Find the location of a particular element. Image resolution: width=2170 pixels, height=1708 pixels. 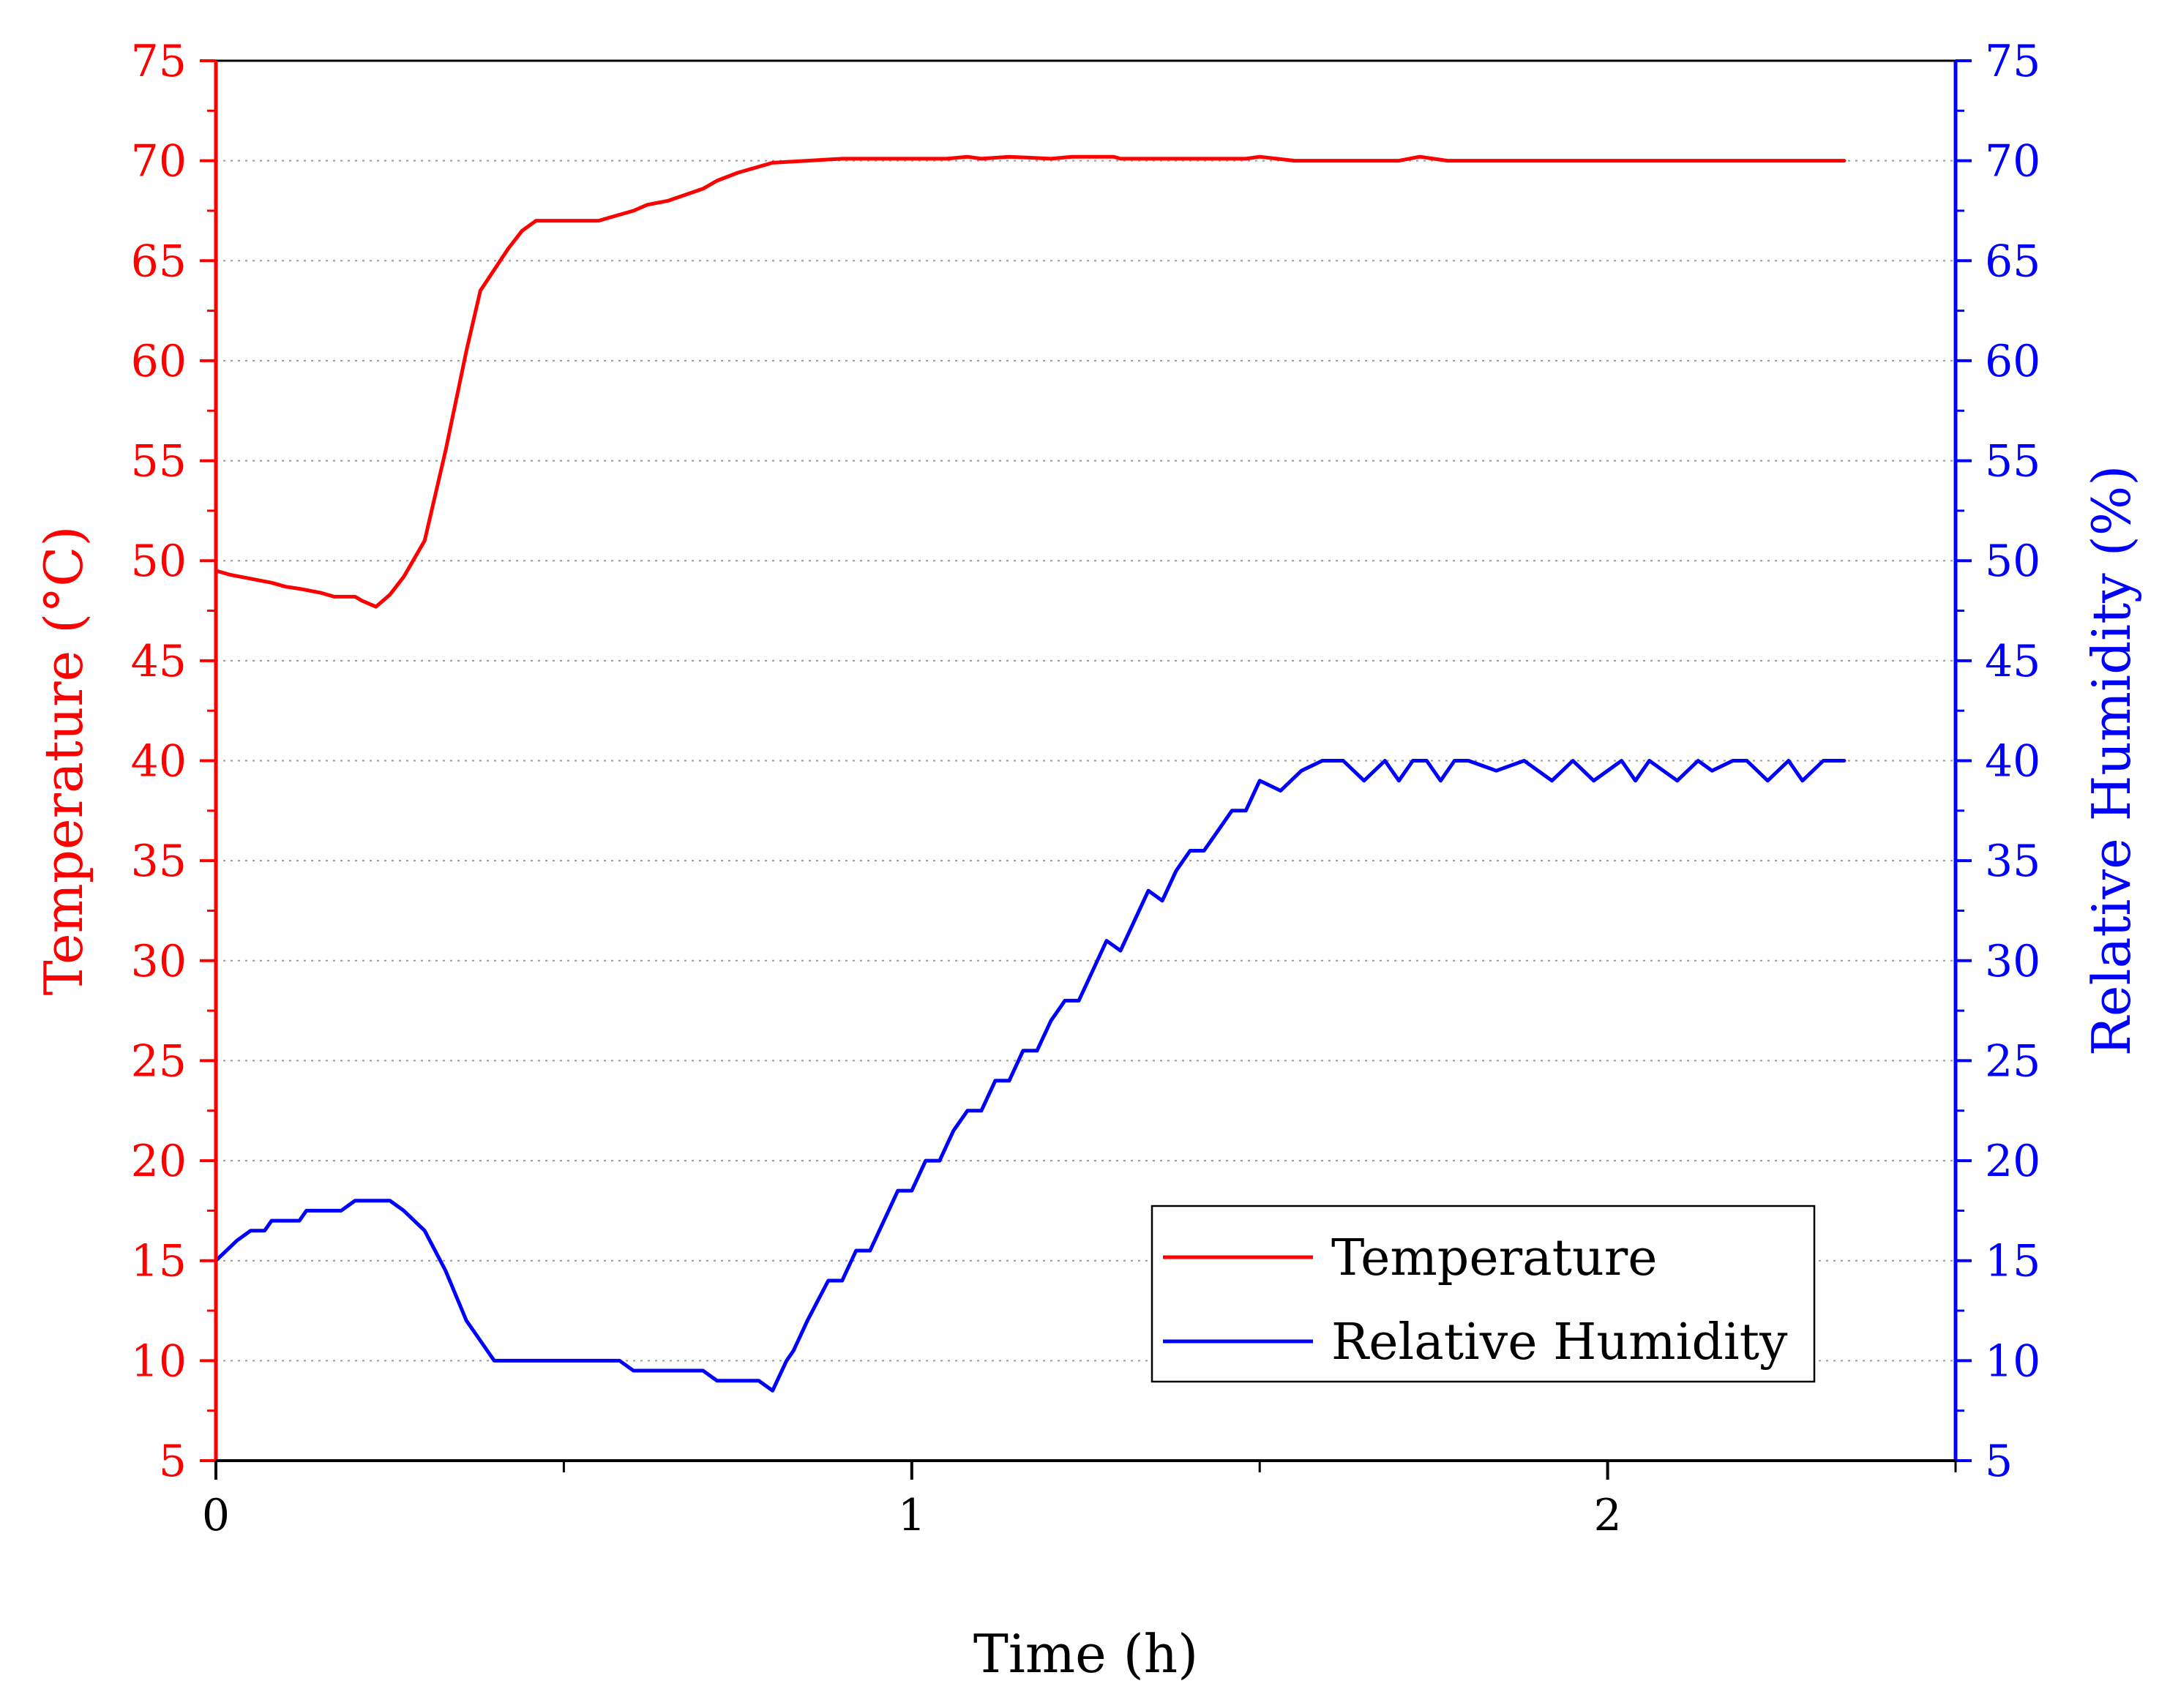

y-left-tick-label: 75 is located at coordinates (159, 61).